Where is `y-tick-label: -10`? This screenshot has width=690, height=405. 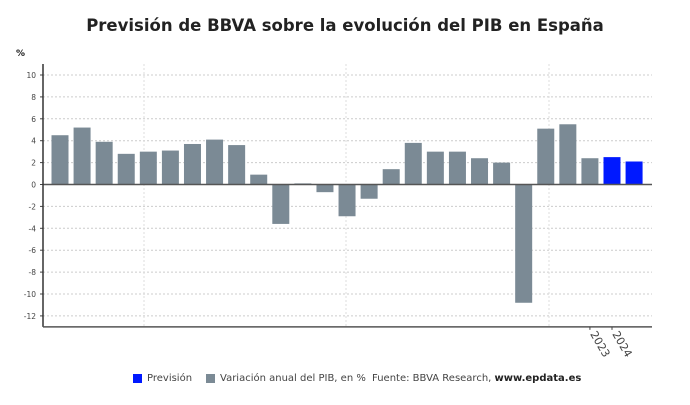 y-tick-label: -10 is located at coordinates (30, 294).